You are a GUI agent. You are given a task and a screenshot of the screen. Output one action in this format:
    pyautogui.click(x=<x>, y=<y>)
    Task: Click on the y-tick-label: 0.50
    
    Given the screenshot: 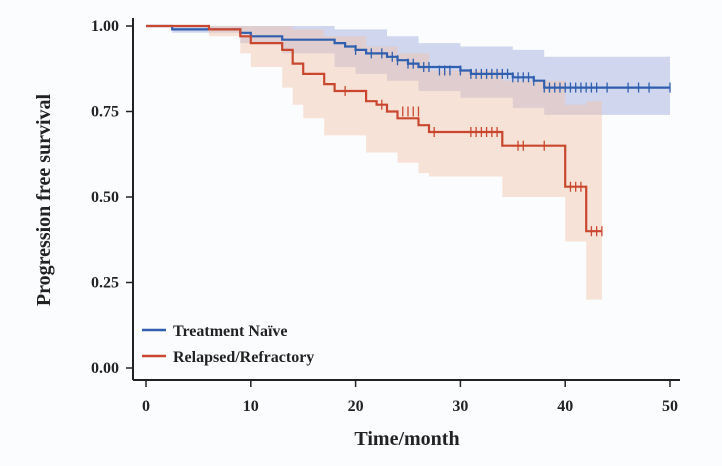 What is the action you would take?
    pyautogui.click(x=105, y=197)
    